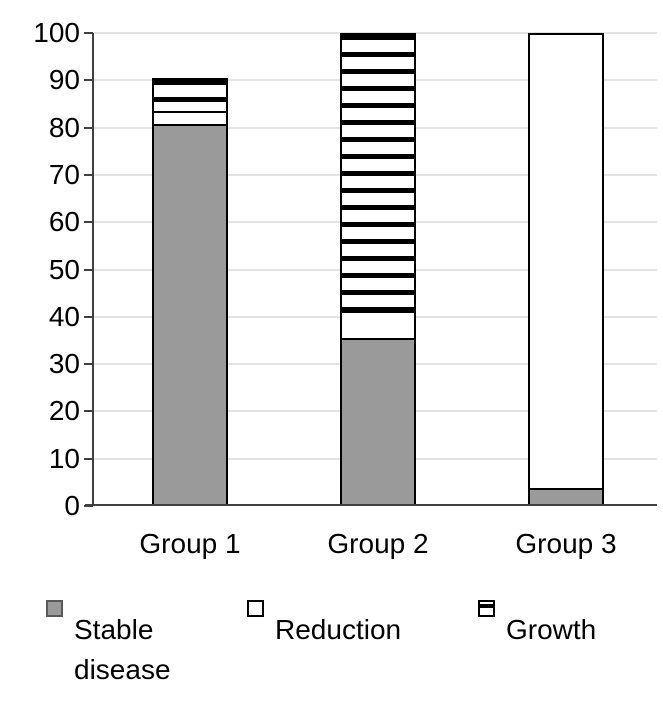 The height and width of the screenshot is (706, 663). I want to click on x-axis-line, so click(371, 505).